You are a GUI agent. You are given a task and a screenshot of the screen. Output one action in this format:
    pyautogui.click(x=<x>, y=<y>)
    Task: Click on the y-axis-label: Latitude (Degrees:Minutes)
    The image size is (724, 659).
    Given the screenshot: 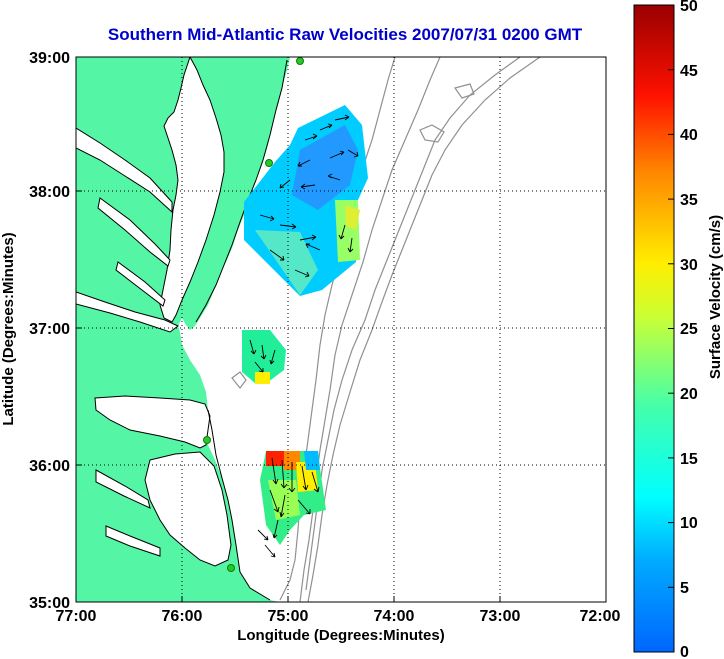 What is the action you would take?
    pyautogui.click(x=8, y=328)
    